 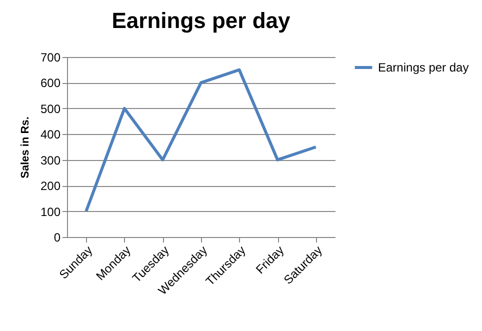 What do you see at coordinates (57, 237) in the screenshot?
I see `y-tick-label: 0` at bounding box center [57, 237].